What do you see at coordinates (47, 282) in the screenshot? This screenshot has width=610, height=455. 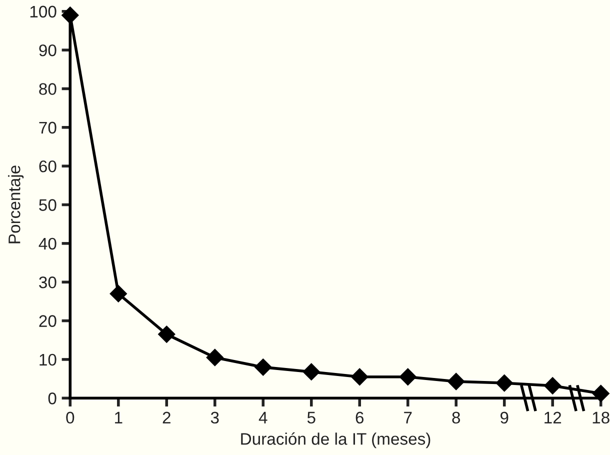 I see `y-tick-label: 30` at bounding box center [47, 282].